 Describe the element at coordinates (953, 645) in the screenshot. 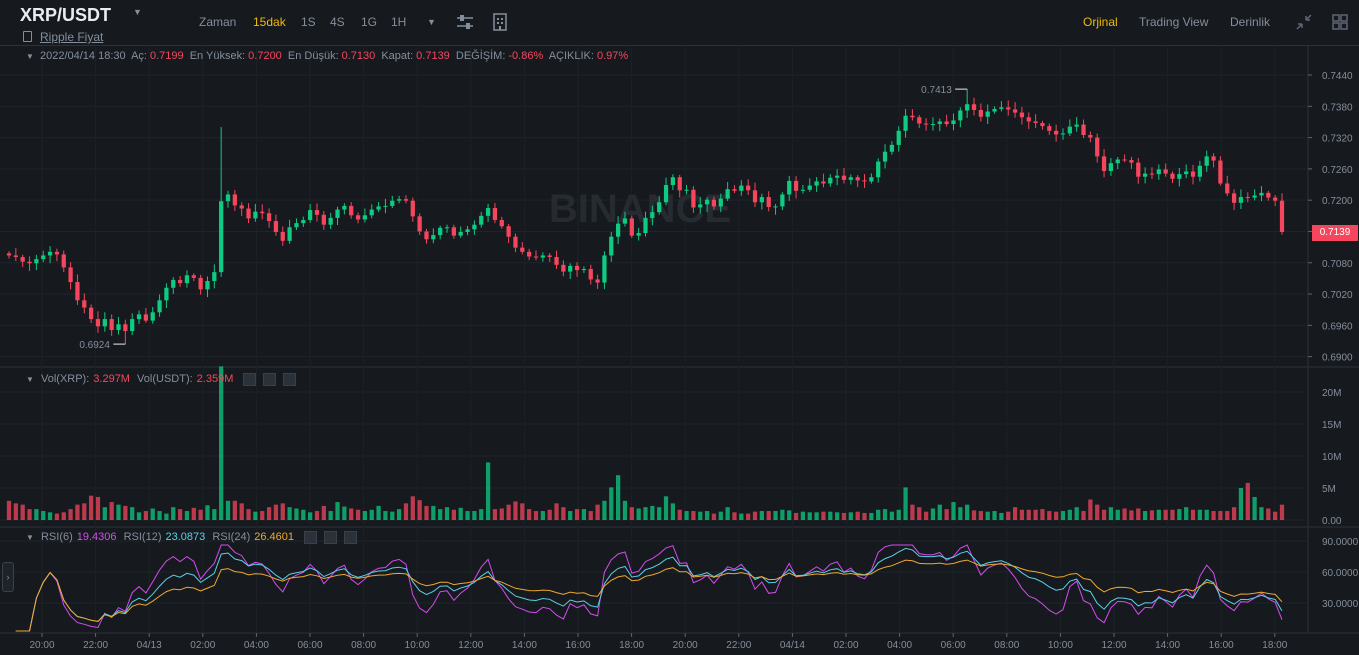

I see `time-tick-label: 06:00` at that location.